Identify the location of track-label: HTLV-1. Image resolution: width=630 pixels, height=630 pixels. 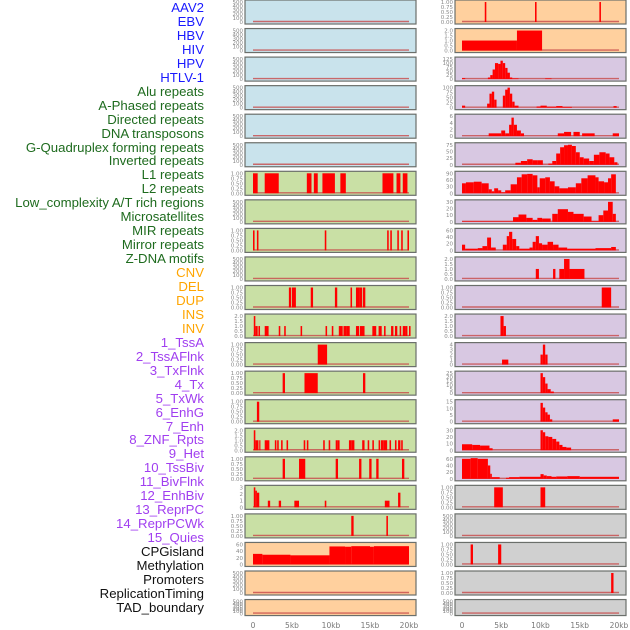
(182, 77).